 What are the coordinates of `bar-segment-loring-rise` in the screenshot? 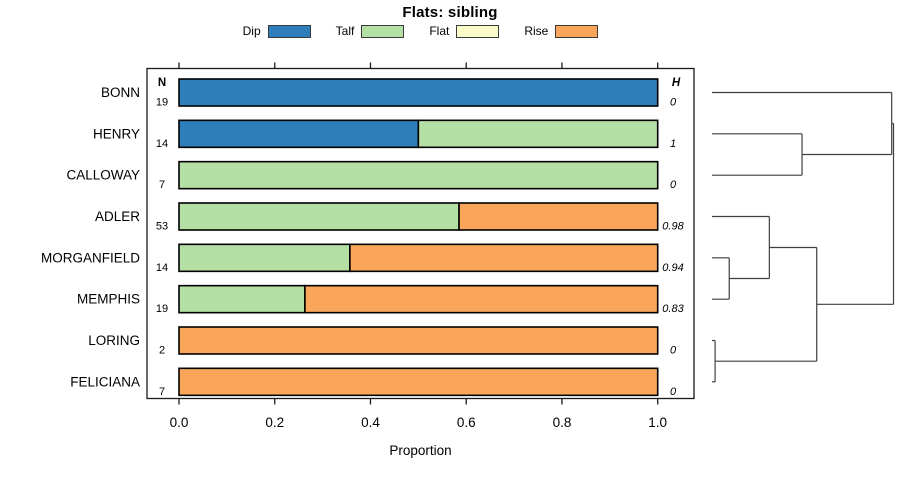 It's located at (418, 340).